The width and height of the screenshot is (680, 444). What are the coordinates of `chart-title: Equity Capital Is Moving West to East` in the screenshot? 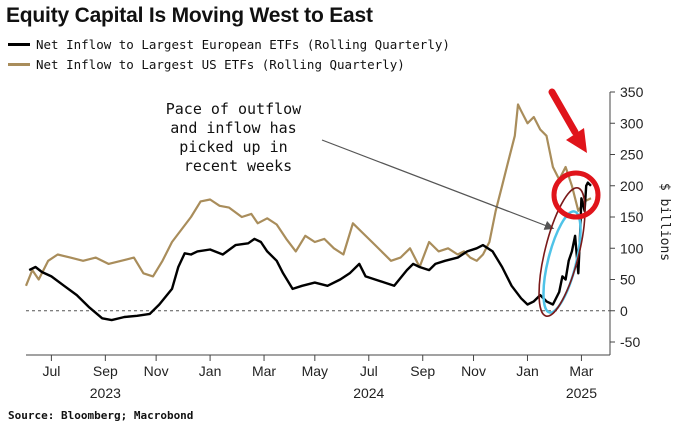 It's located at (189, 15).